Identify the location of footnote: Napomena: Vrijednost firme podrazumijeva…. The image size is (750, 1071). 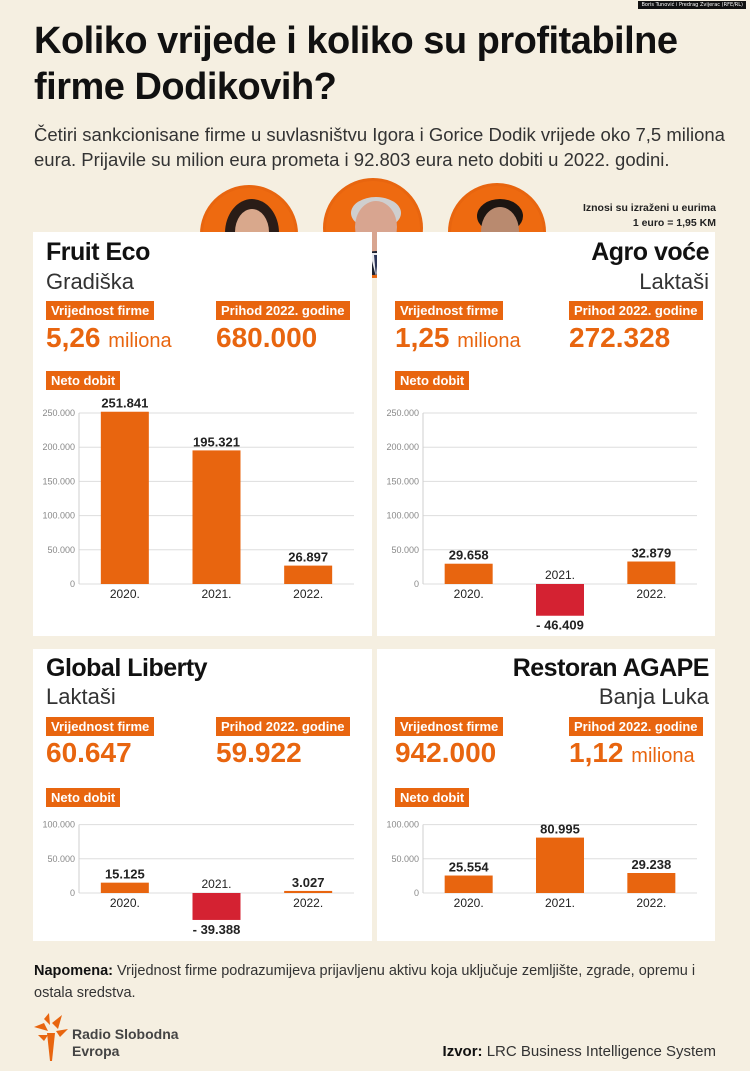
(379, 982).